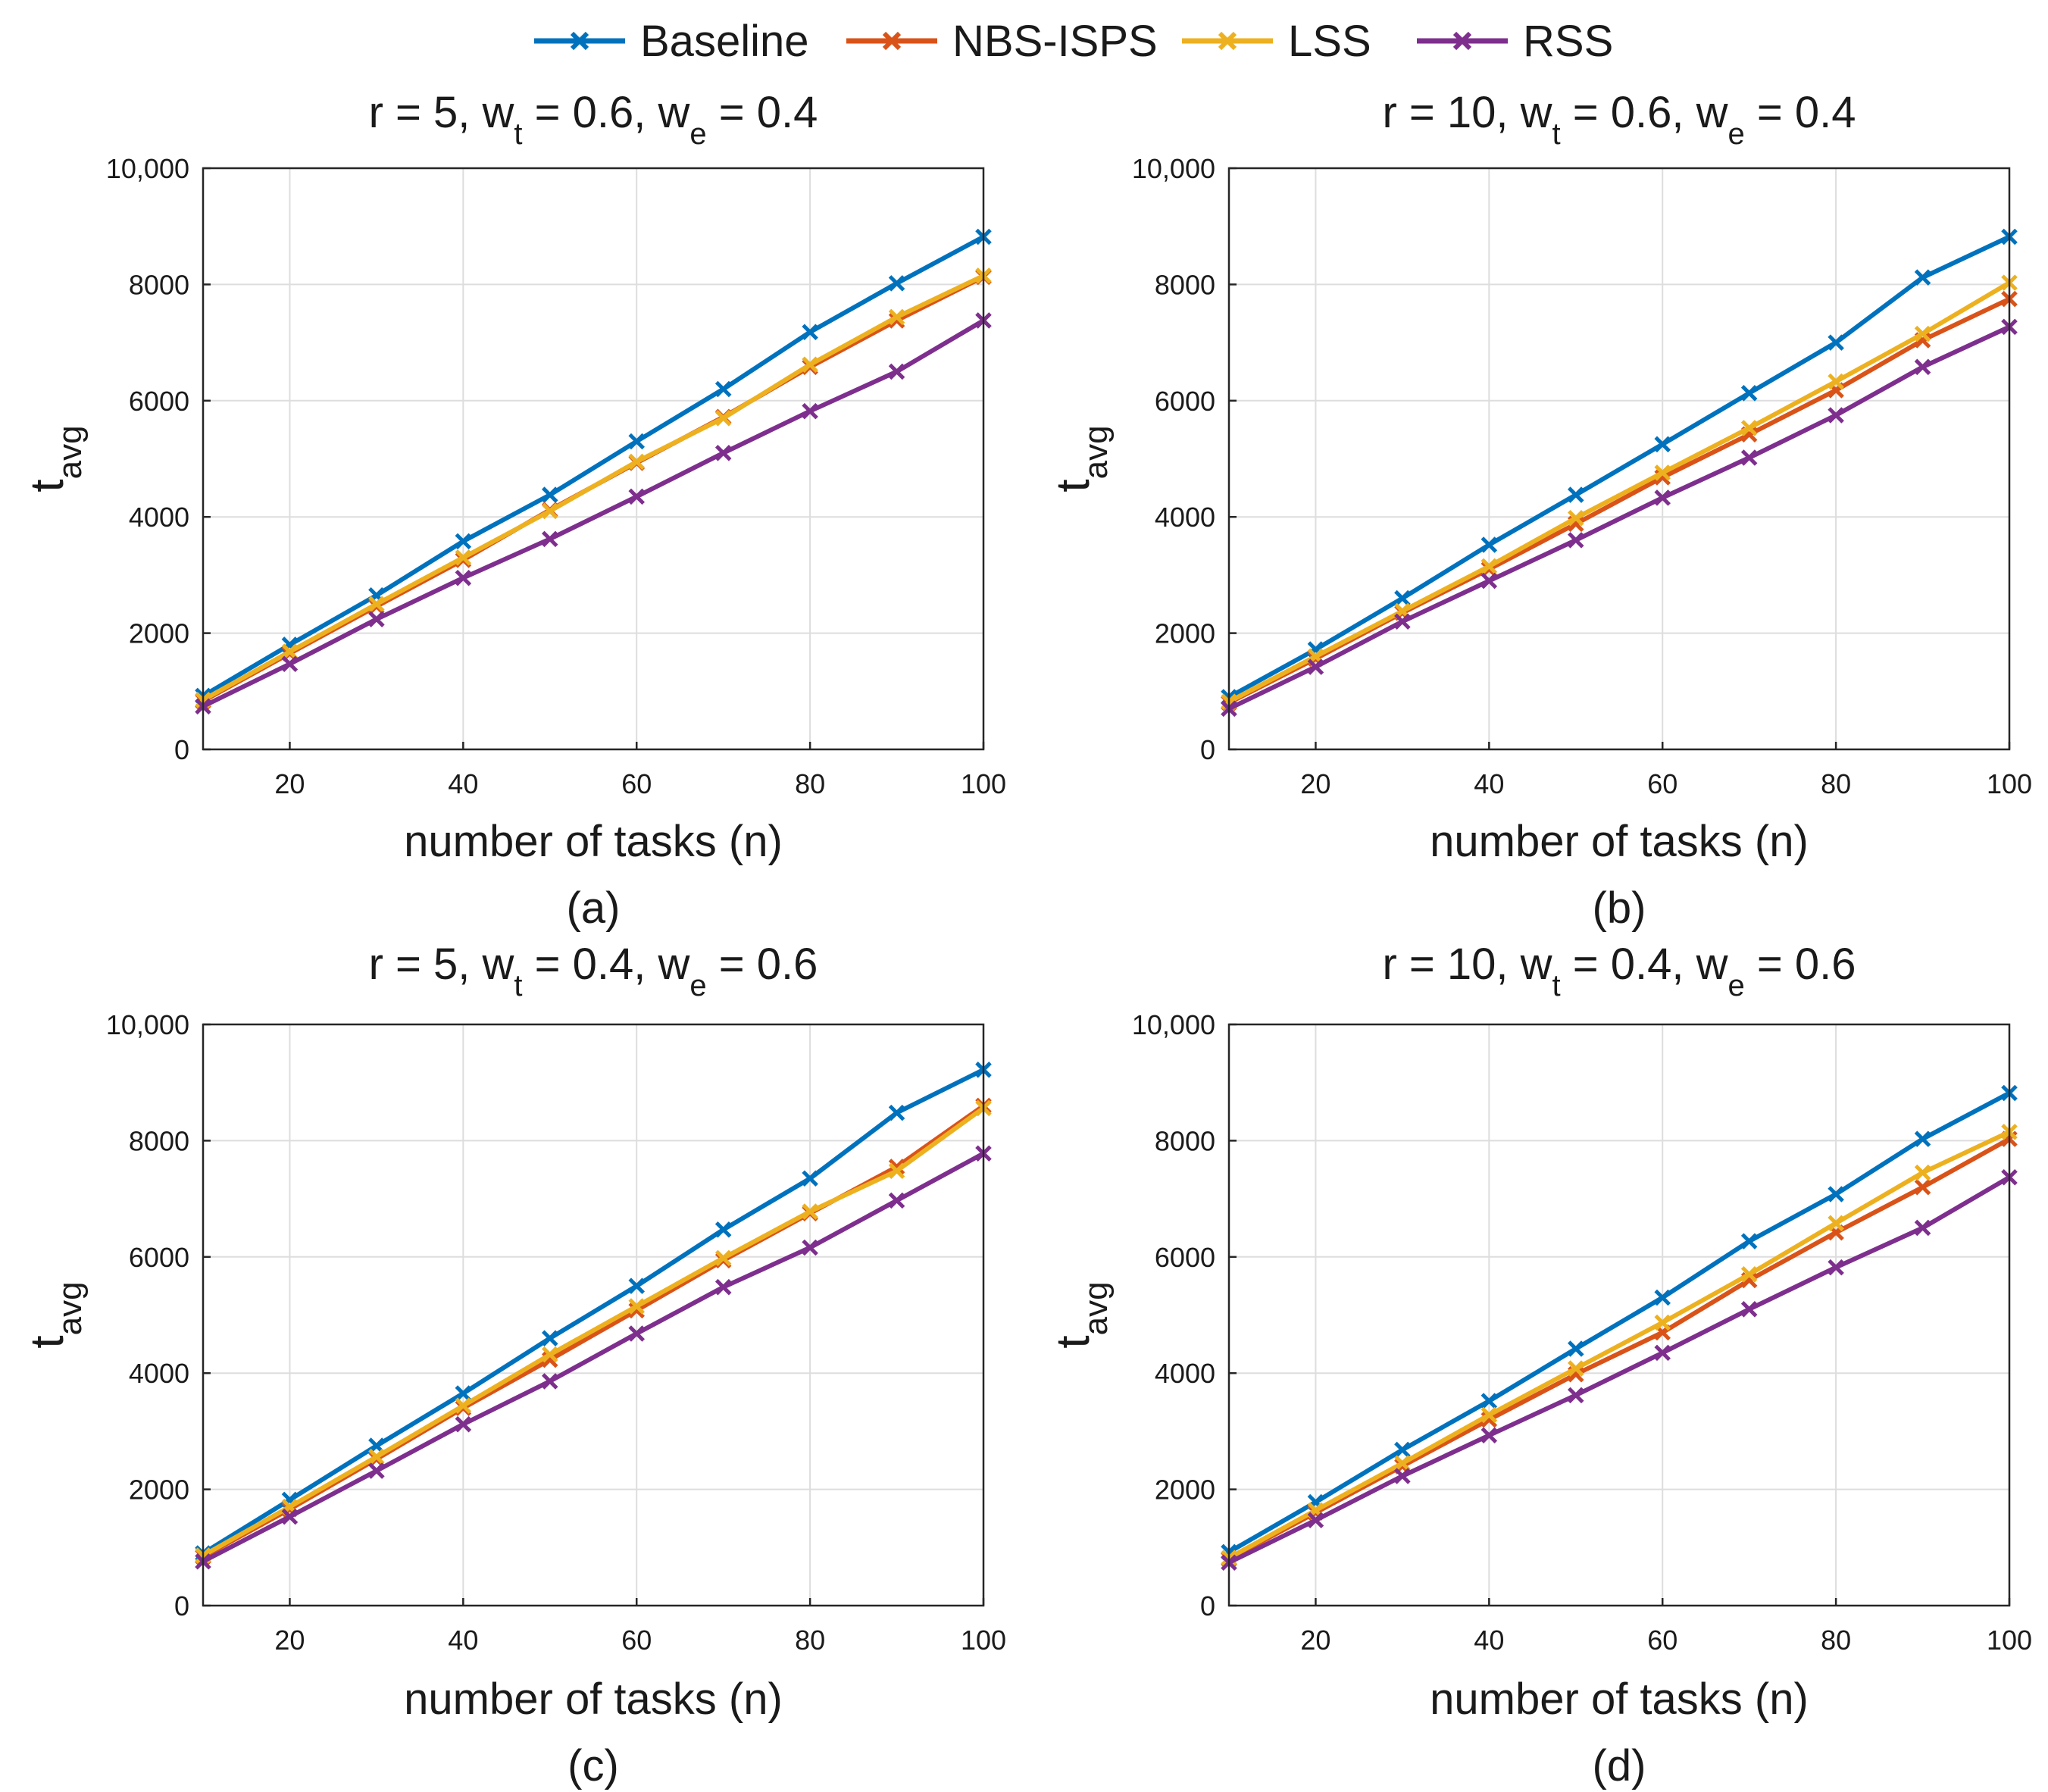  What do you see at coordinates (1315, 1640) in the screenshot?
I see `panel-d-xtick-label: 20` at bounding box center [1315, 1640].